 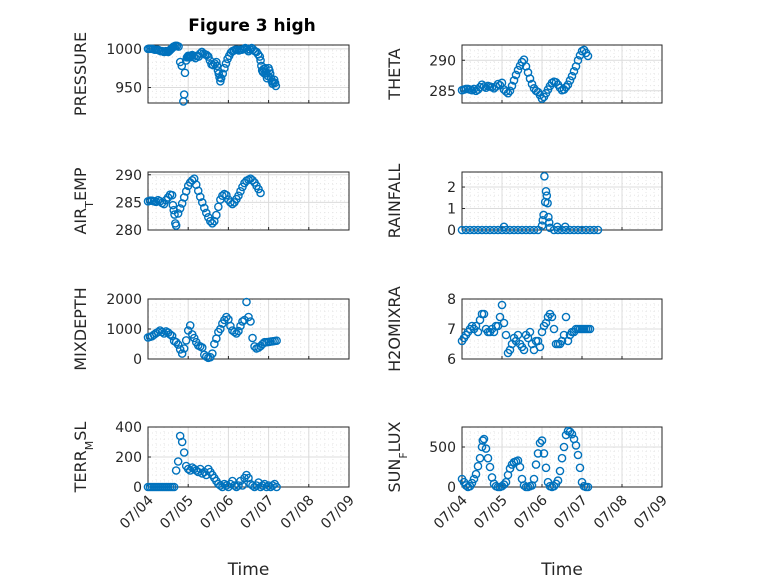 I want to click on y-axis-label-main: RAINFALL, so click(x=394, y=201).